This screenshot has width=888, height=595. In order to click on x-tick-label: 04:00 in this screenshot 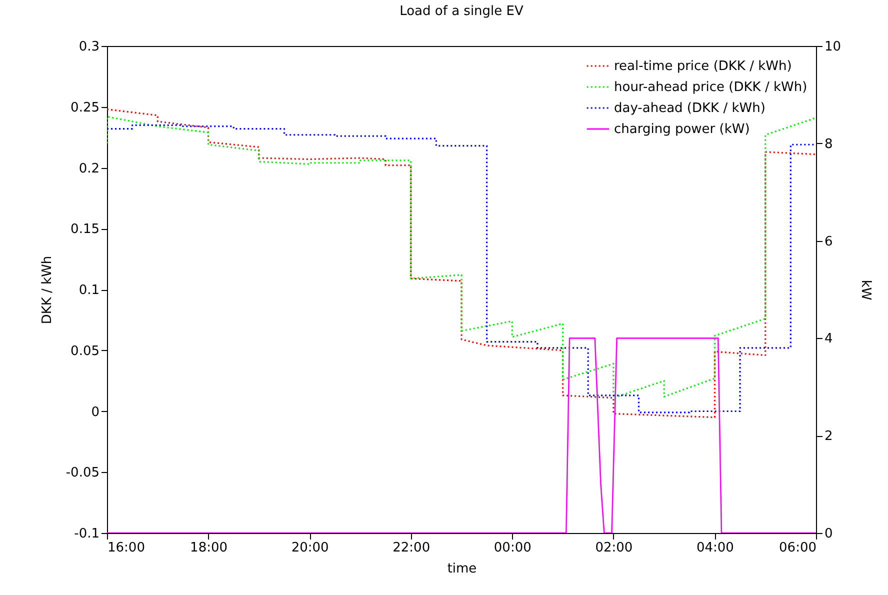, I will do `click(715, 548)`.